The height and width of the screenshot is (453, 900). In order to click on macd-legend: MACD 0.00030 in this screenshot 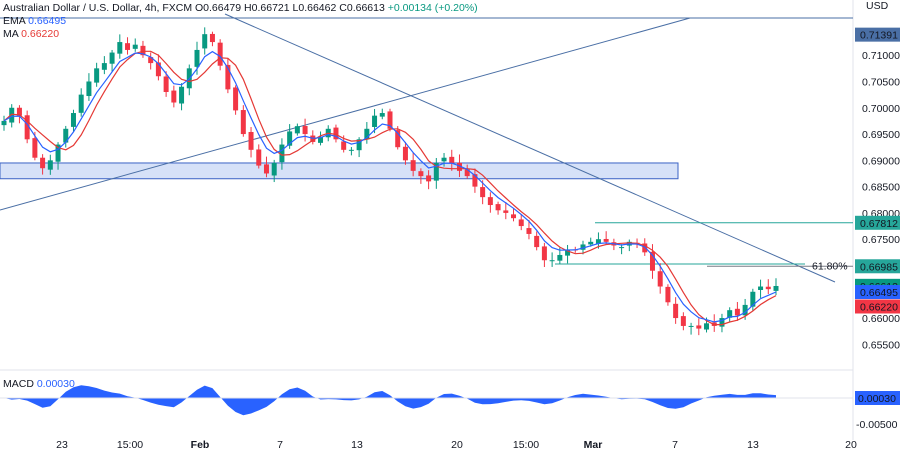, I will do `click(39, 384)`.